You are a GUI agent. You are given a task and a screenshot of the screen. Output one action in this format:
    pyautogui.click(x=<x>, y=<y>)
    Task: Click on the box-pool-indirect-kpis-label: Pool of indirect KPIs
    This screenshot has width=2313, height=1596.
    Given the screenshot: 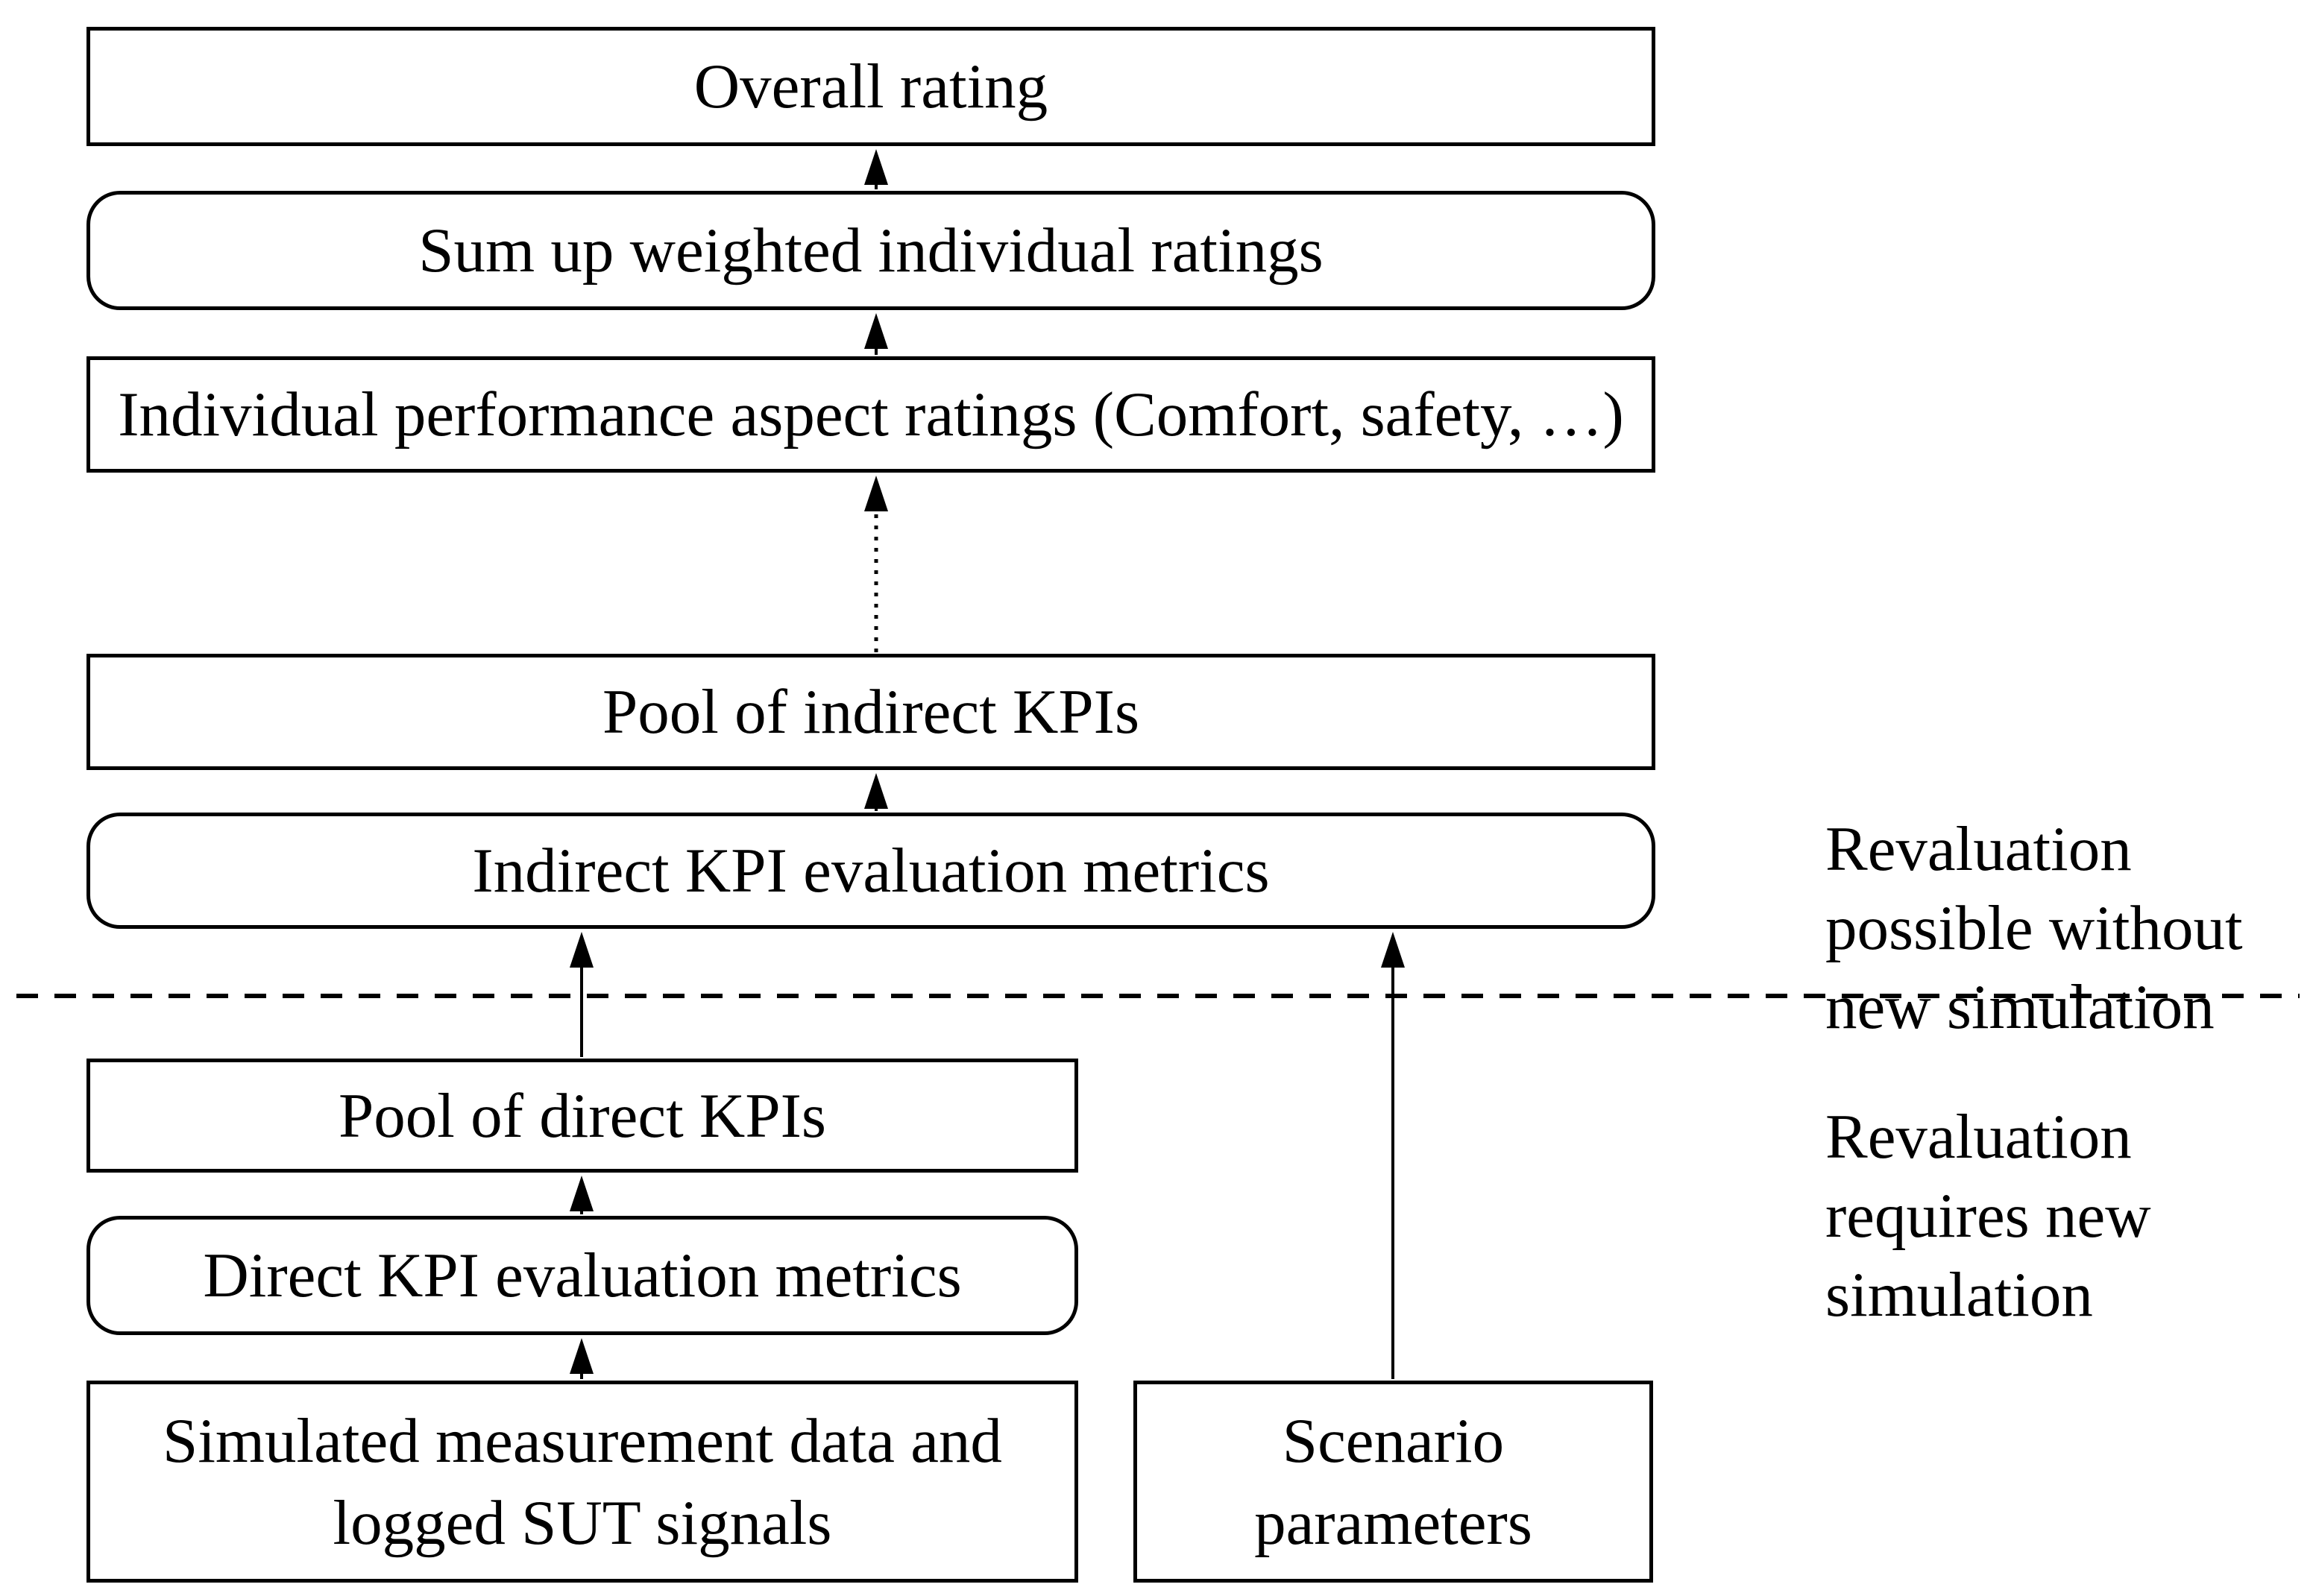 What is the action you would take?
    pyautogui.click(x=871, y=712)
    